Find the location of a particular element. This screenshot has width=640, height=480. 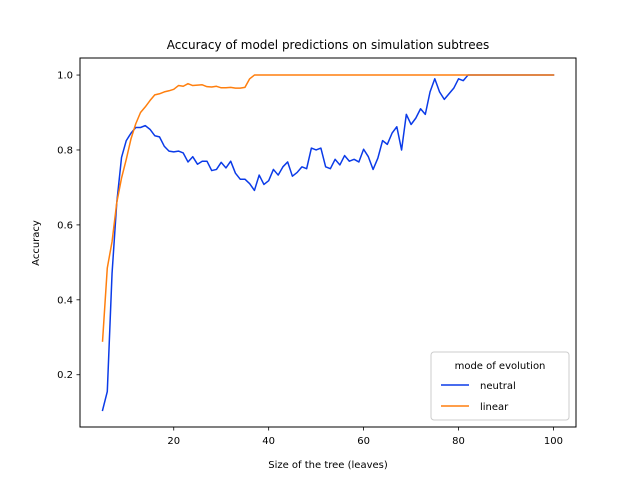

y-tick-label: 0.6 is located at coordinates (65, 225).